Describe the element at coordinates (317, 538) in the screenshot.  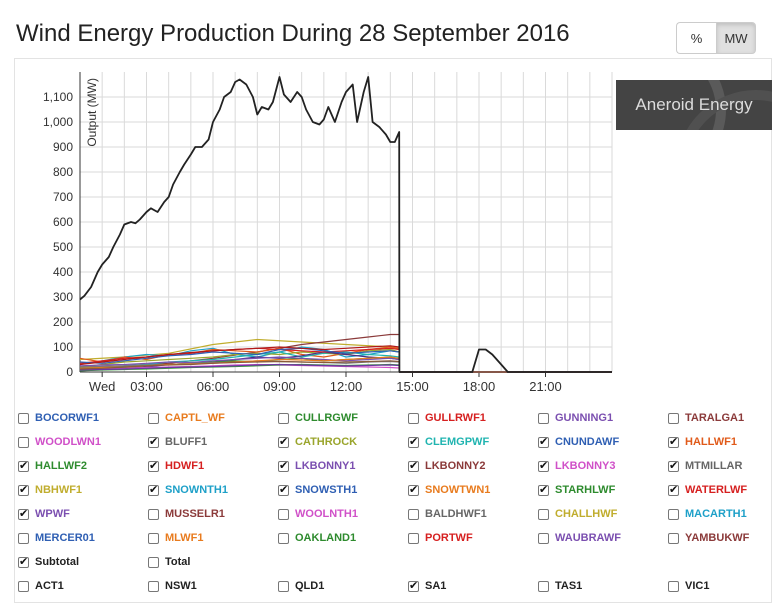
I see `legend-item-oakland1: OAKLAND1` at that location.